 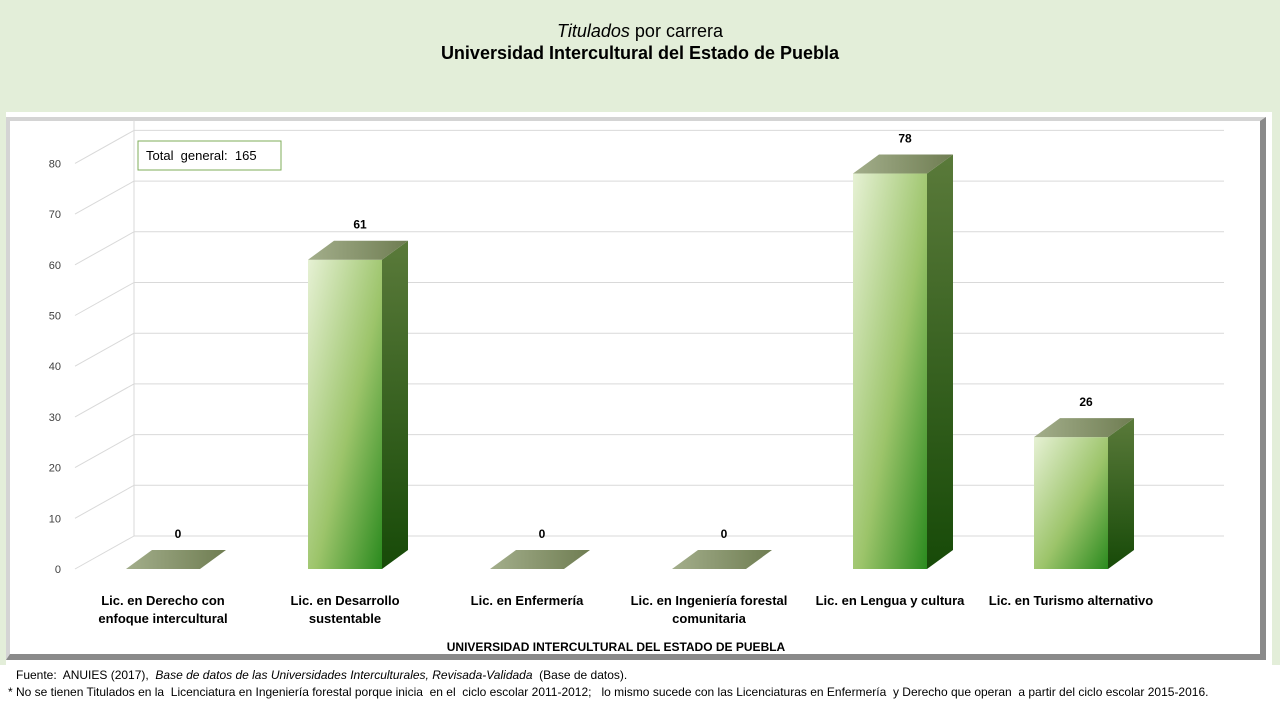 I want to click on title-rest: por carrera, so click(x=676, y=31).